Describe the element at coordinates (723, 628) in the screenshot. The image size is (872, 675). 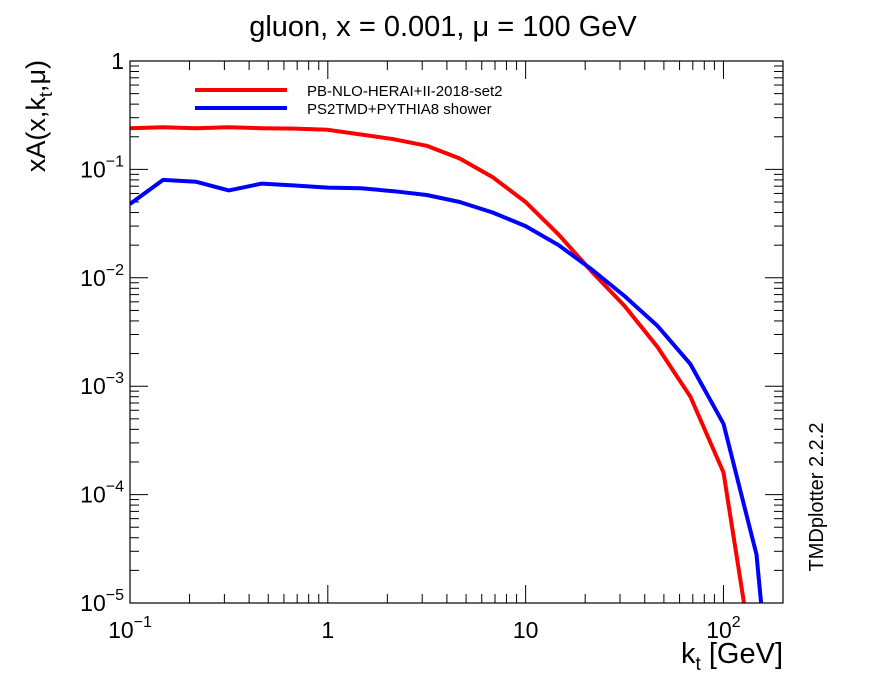
I see `x-tick-label: 10²` at that location.